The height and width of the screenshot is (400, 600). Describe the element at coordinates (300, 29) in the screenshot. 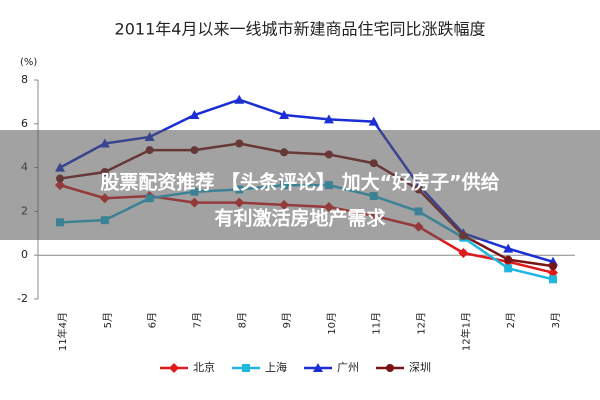

I see `chart-title: 2011年4月以来一线城市新建商品住宅同比涨跌幅度` at that location.